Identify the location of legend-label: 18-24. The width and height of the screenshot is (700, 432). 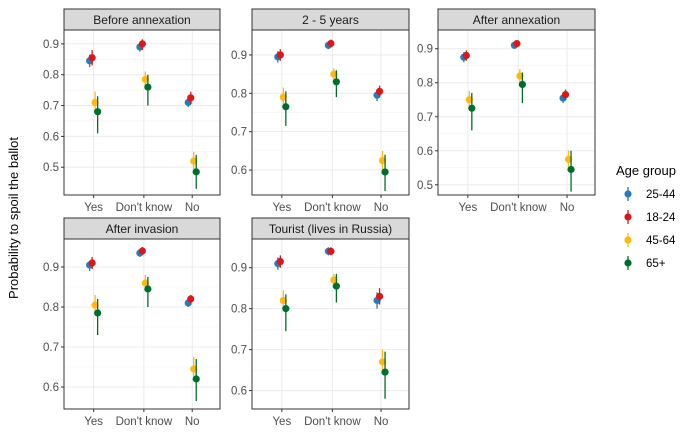
(661, 218).